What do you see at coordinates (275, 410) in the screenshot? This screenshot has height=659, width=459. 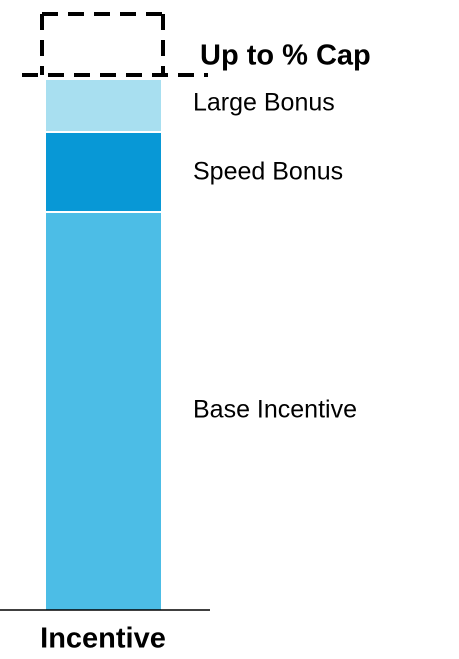 I see `segment-label: Base Incentive` at bounding box center [275, 410].